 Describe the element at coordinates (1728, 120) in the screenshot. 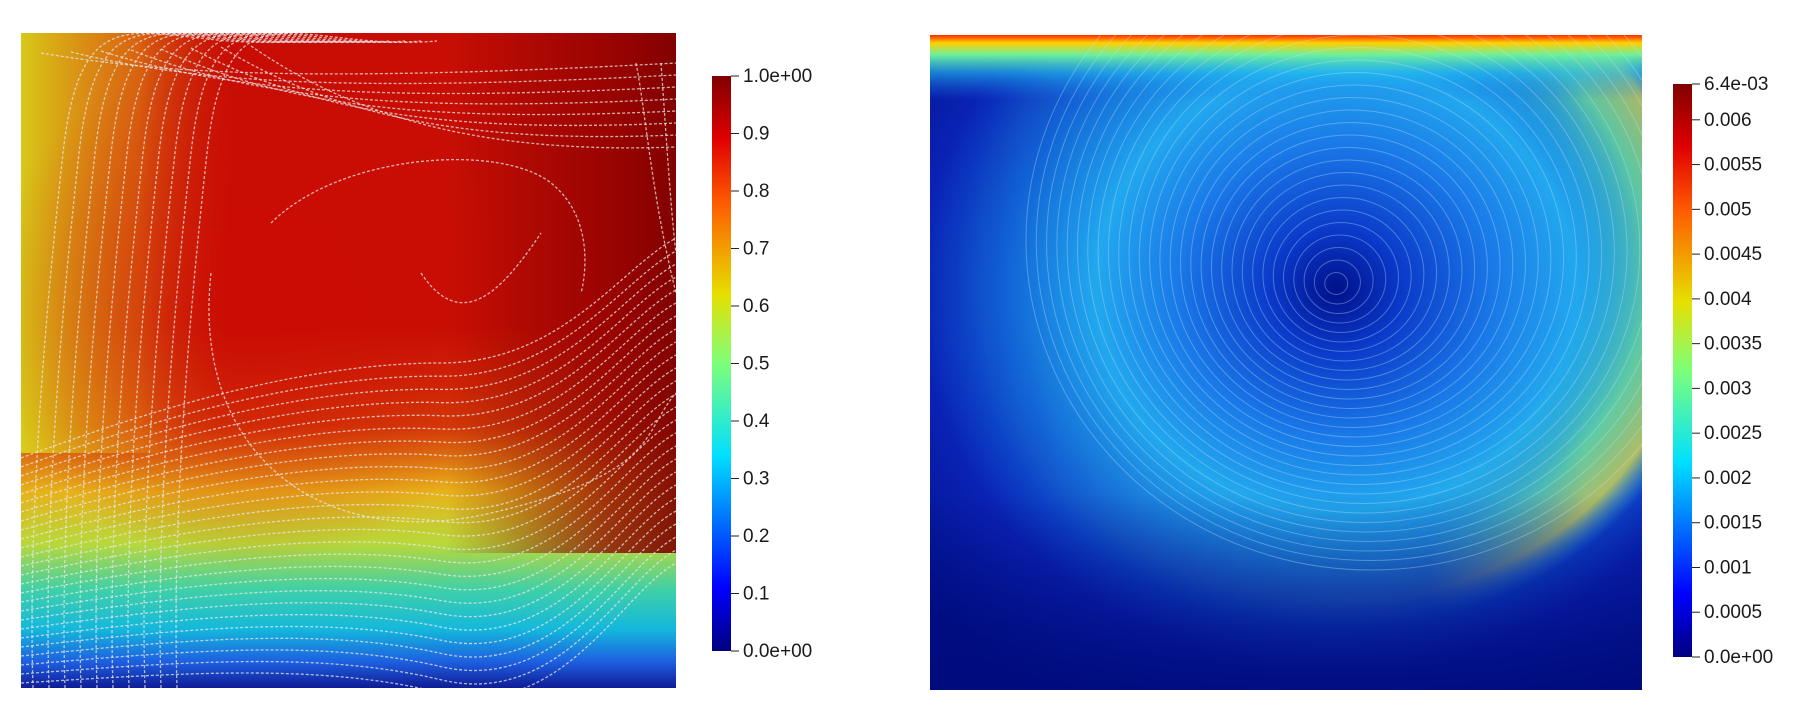

I see `colorbar-tick-label: 0.006` at that location.